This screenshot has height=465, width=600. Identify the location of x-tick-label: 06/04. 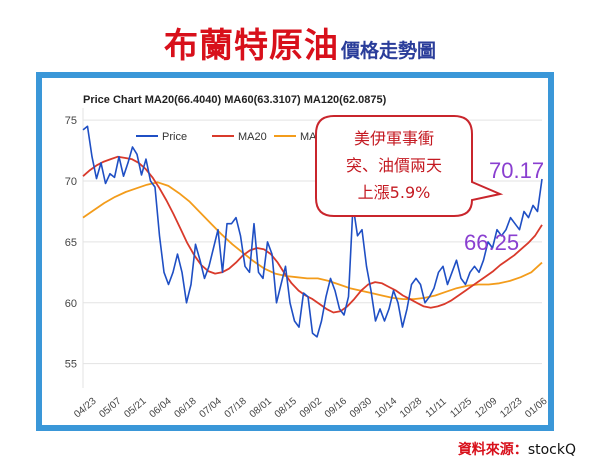
(160, 408).